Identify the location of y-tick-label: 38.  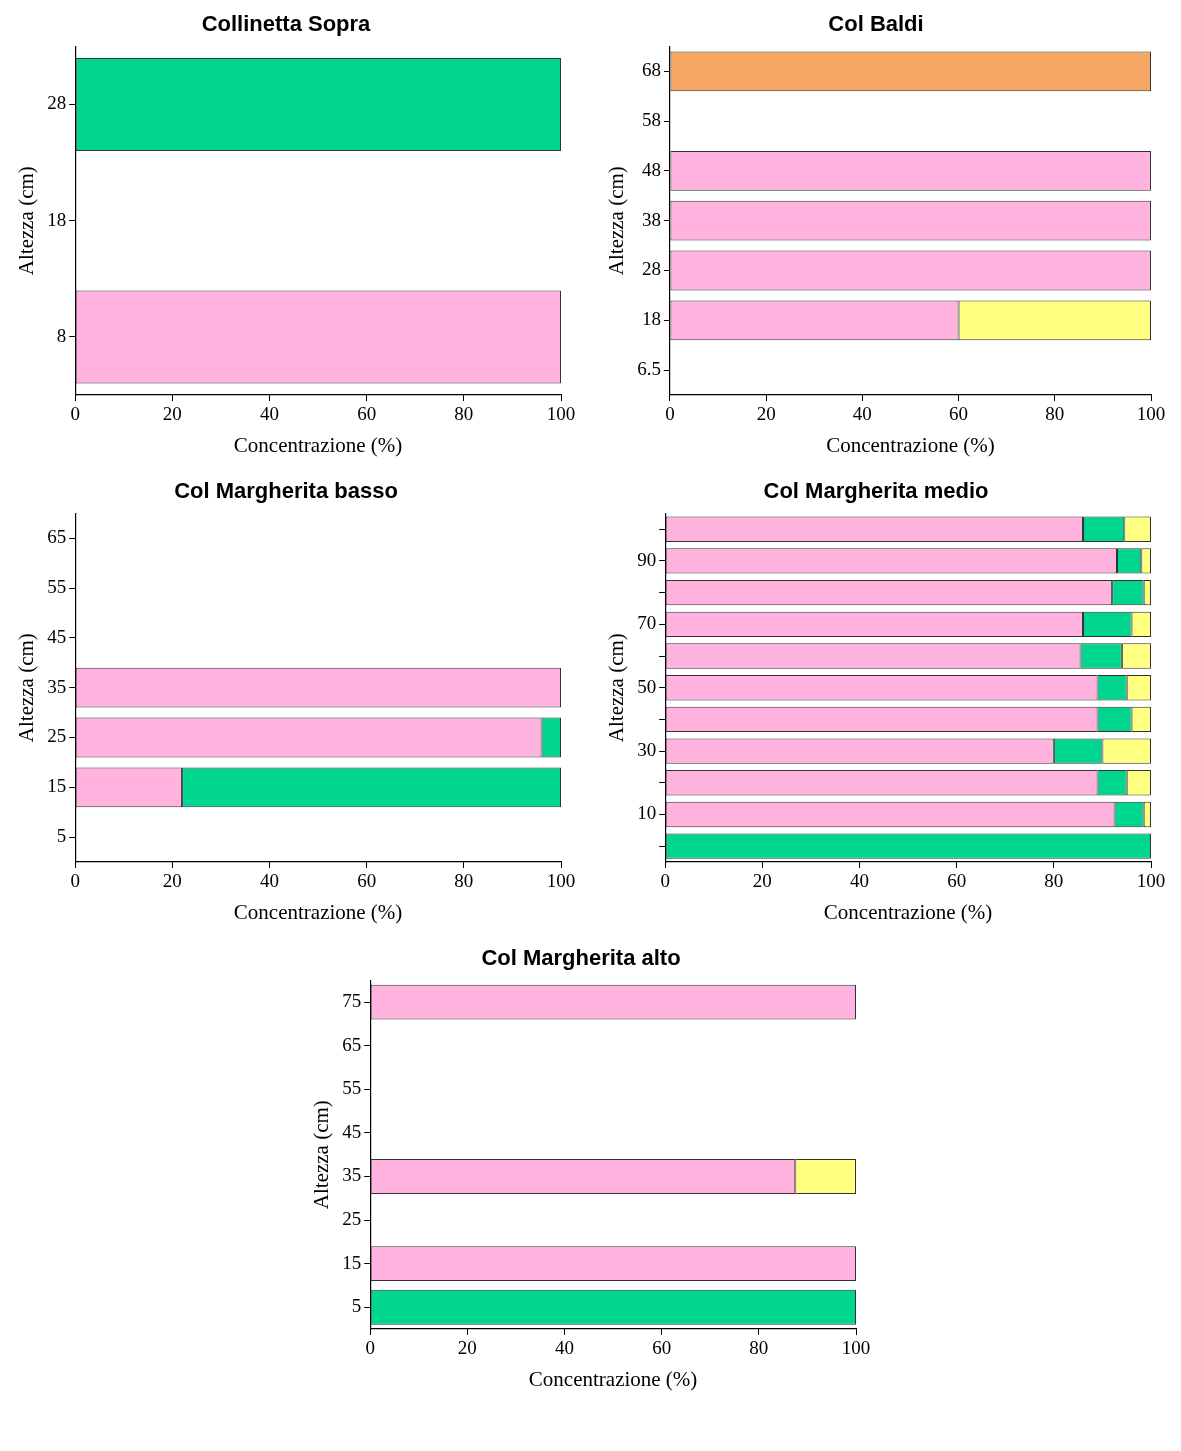
(651, 219).